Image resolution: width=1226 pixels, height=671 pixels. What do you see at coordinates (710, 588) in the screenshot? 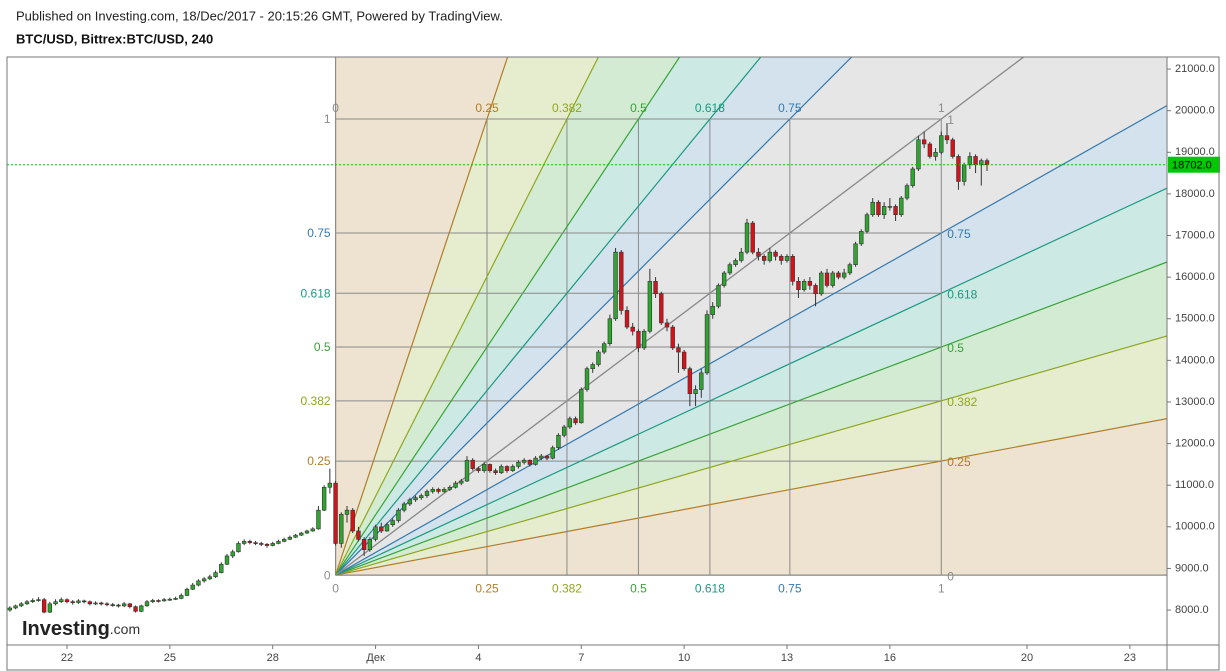
I see `level-label-bottom: 0.618` at bounding box center [710, 588].